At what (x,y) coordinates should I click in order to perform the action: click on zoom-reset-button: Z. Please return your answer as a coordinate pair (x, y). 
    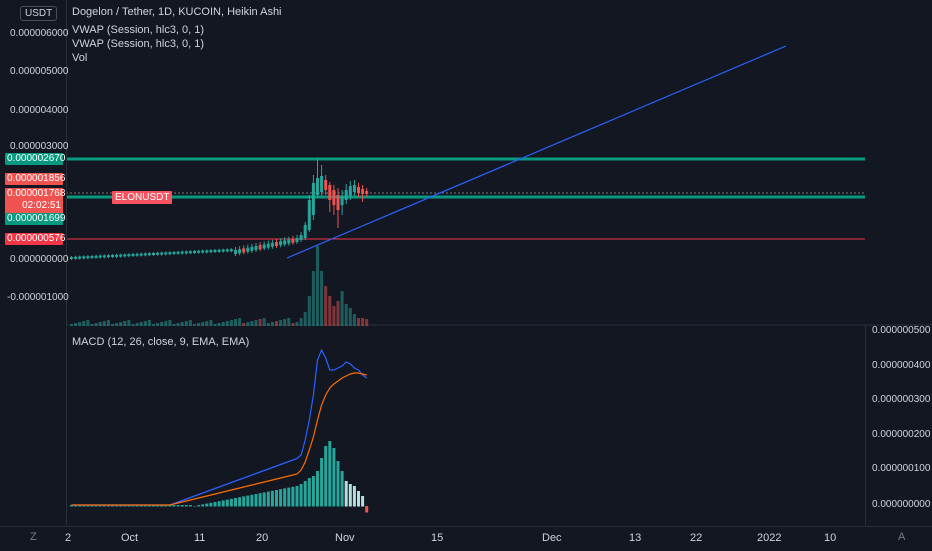
    Looking at the image, I should click on (33, 537).